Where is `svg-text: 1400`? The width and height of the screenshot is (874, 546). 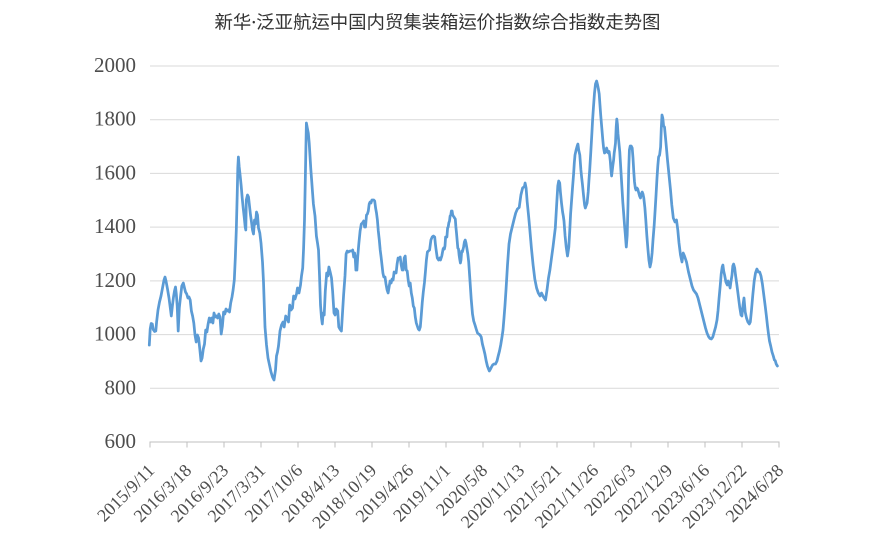 svg-text: 1400 is located at coordinates (115, 226).